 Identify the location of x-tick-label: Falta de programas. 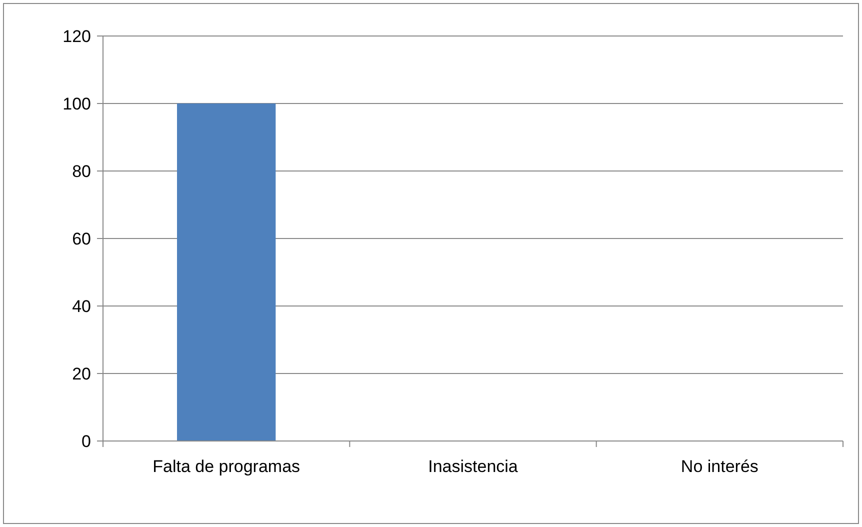
(226, 466).